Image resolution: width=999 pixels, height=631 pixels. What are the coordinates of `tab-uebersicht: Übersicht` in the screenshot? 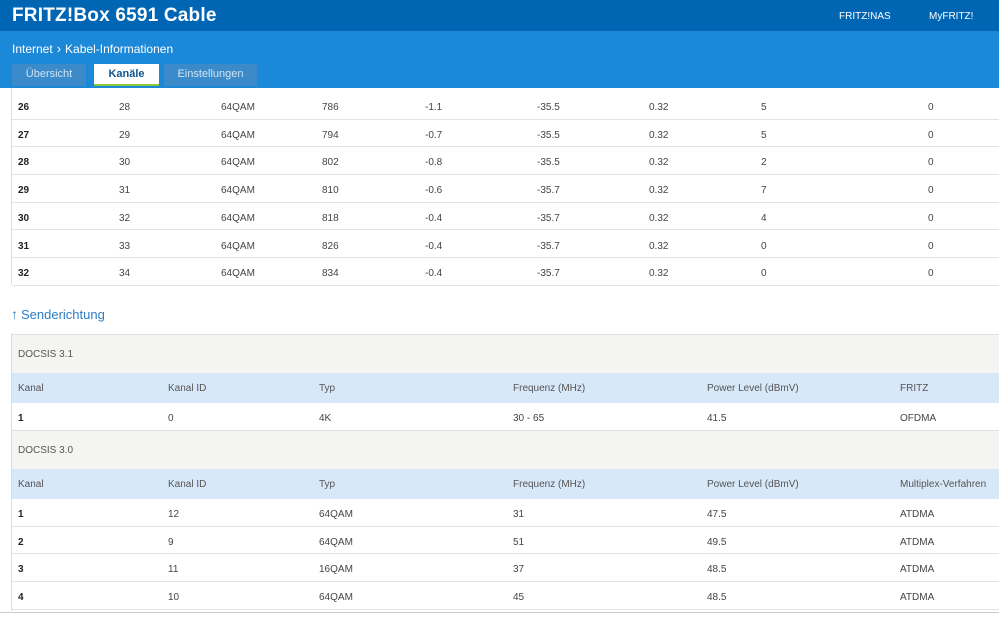 It's located at (49, 75).